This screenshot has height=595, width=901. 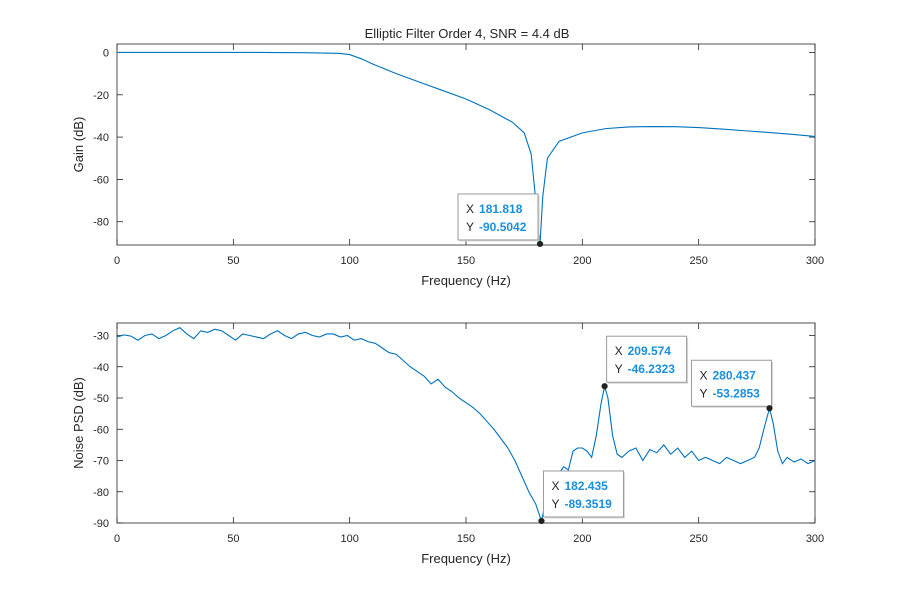 I want to click on datatip-y-value: -53.2853, so click(x=736, y=393).